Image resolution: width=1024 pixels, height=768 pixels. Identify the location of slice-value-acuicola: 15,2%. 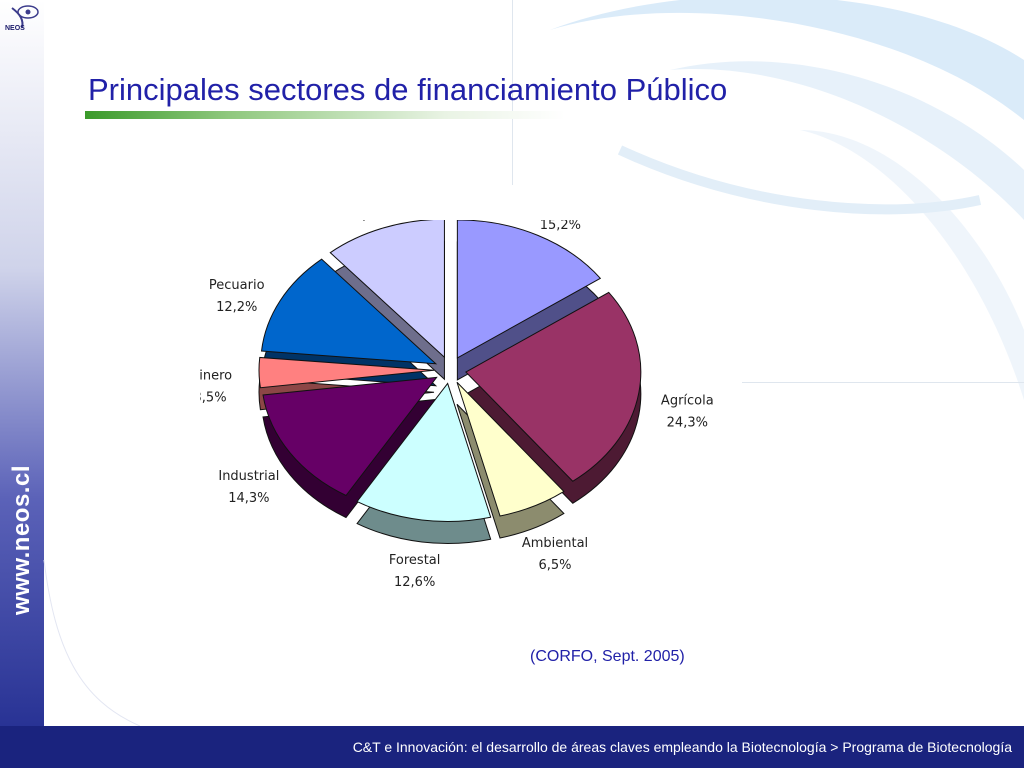
(560, 226).